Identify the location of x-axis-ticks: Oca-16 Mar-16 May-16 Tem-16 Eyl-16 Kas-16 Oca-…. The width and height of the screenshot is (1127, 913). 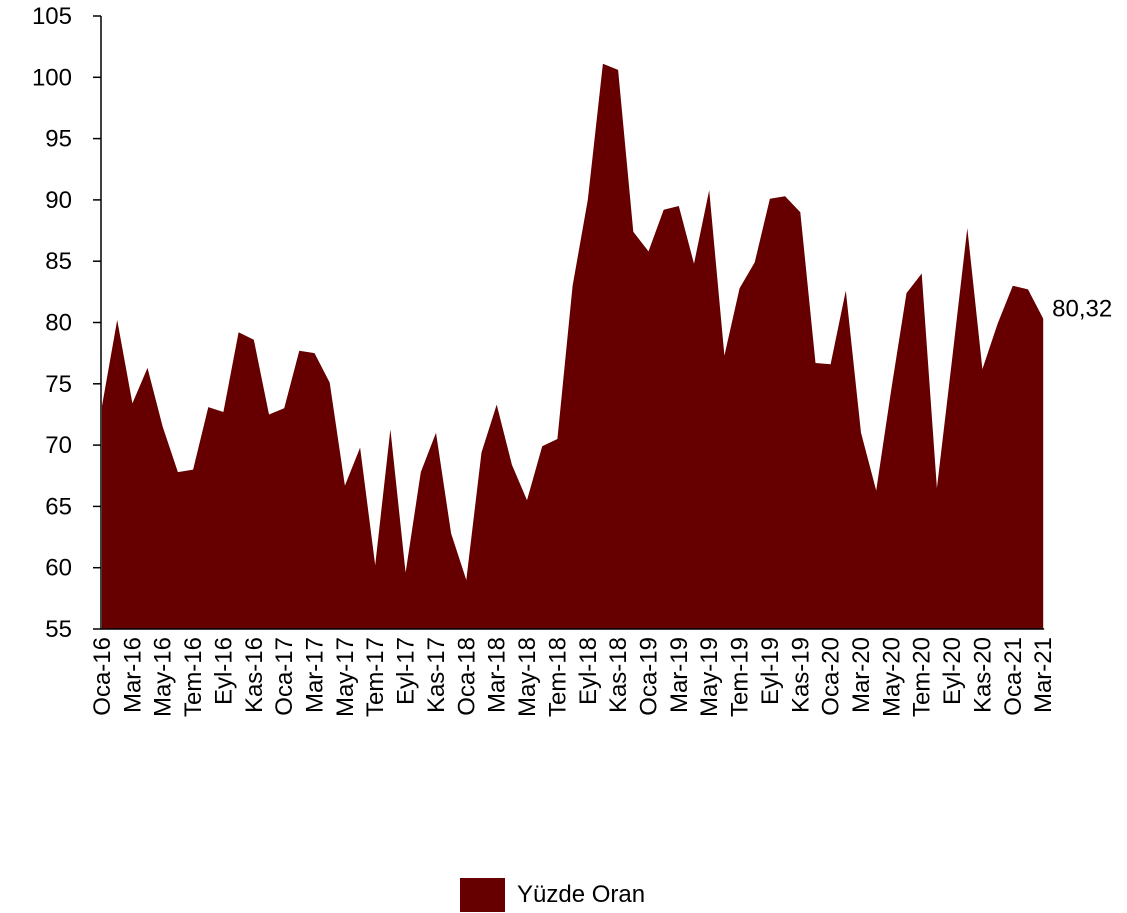
(573, 677).